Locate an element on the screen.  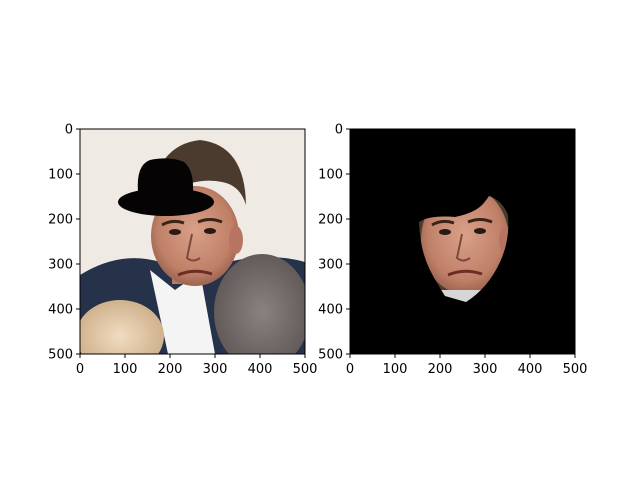
right-ytick-label: 400 is located at coordinates (330, 310).